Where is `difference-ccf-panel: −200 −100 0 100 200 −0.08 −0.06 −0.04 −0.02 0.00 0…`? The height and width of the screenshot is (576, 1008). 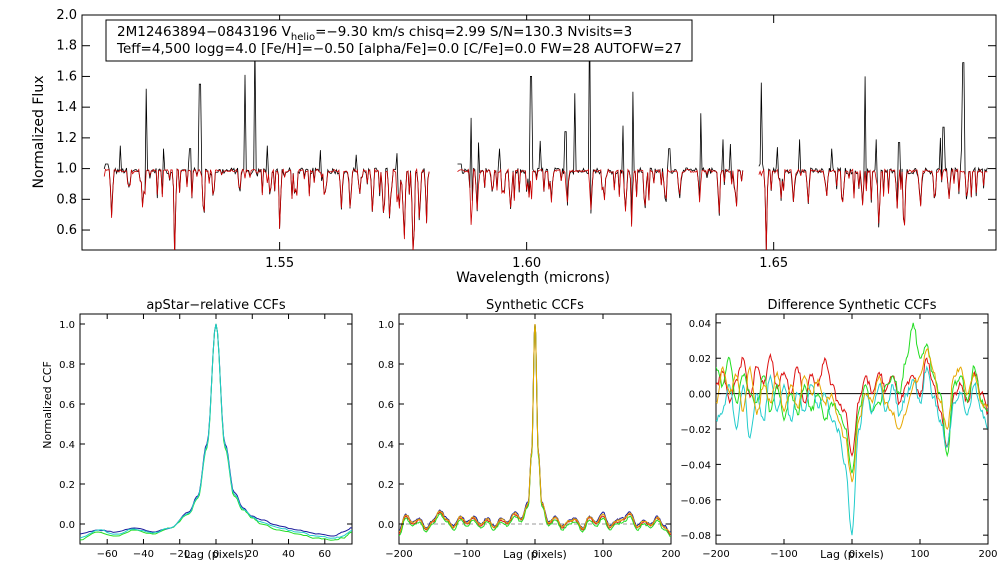 difference-ccf-panel: −200 −100 0 100 200 −0.08 −0.06 −0.04 −0.02 0.00 0… is located at coordinates (838, 429).